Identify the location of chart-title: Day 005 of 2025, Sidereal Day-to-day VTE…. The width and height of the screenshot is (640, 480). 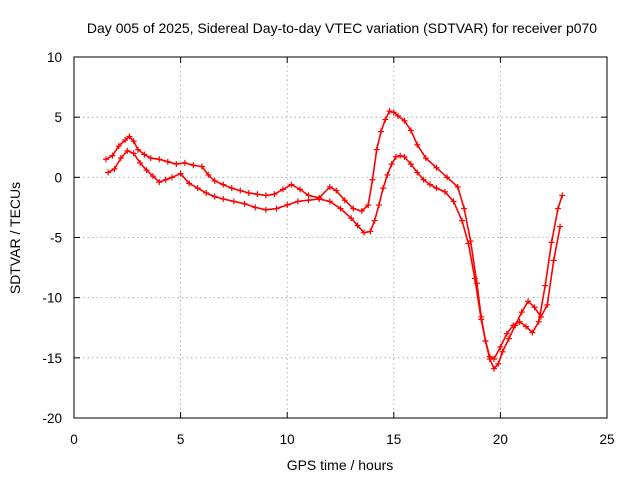
(342, 28).